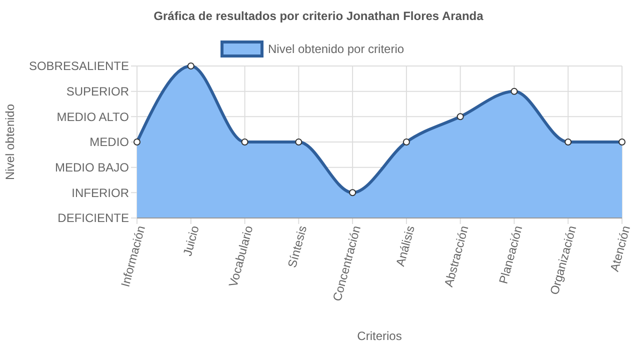 This screenshot has width=637, height=348. What do you see at coordinates (191, 241) in the screenshot?
I see `x-tick-label: Juicio` at bounding box center [191, 241].